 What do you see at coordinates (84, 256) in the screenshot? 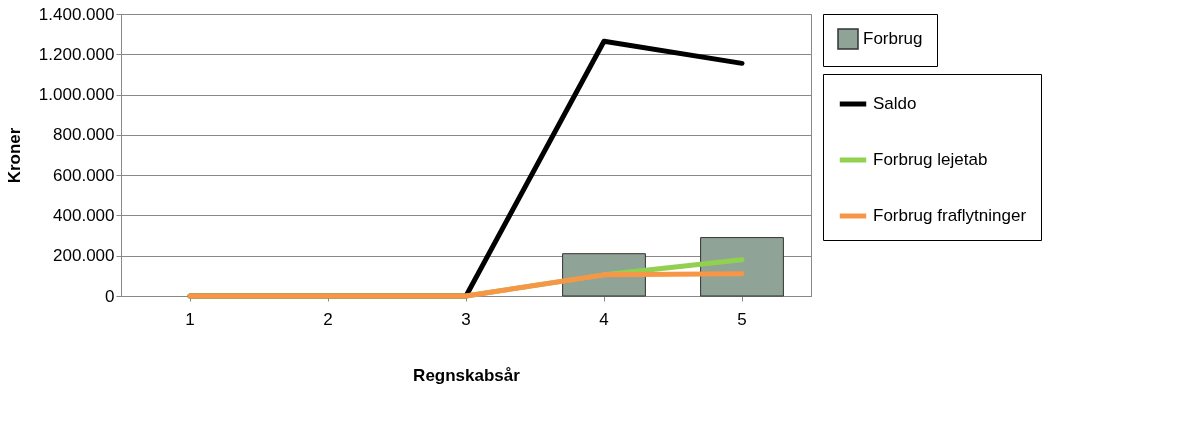
I see `y-tick-label: 200.000` at bounding box center [84, 256].